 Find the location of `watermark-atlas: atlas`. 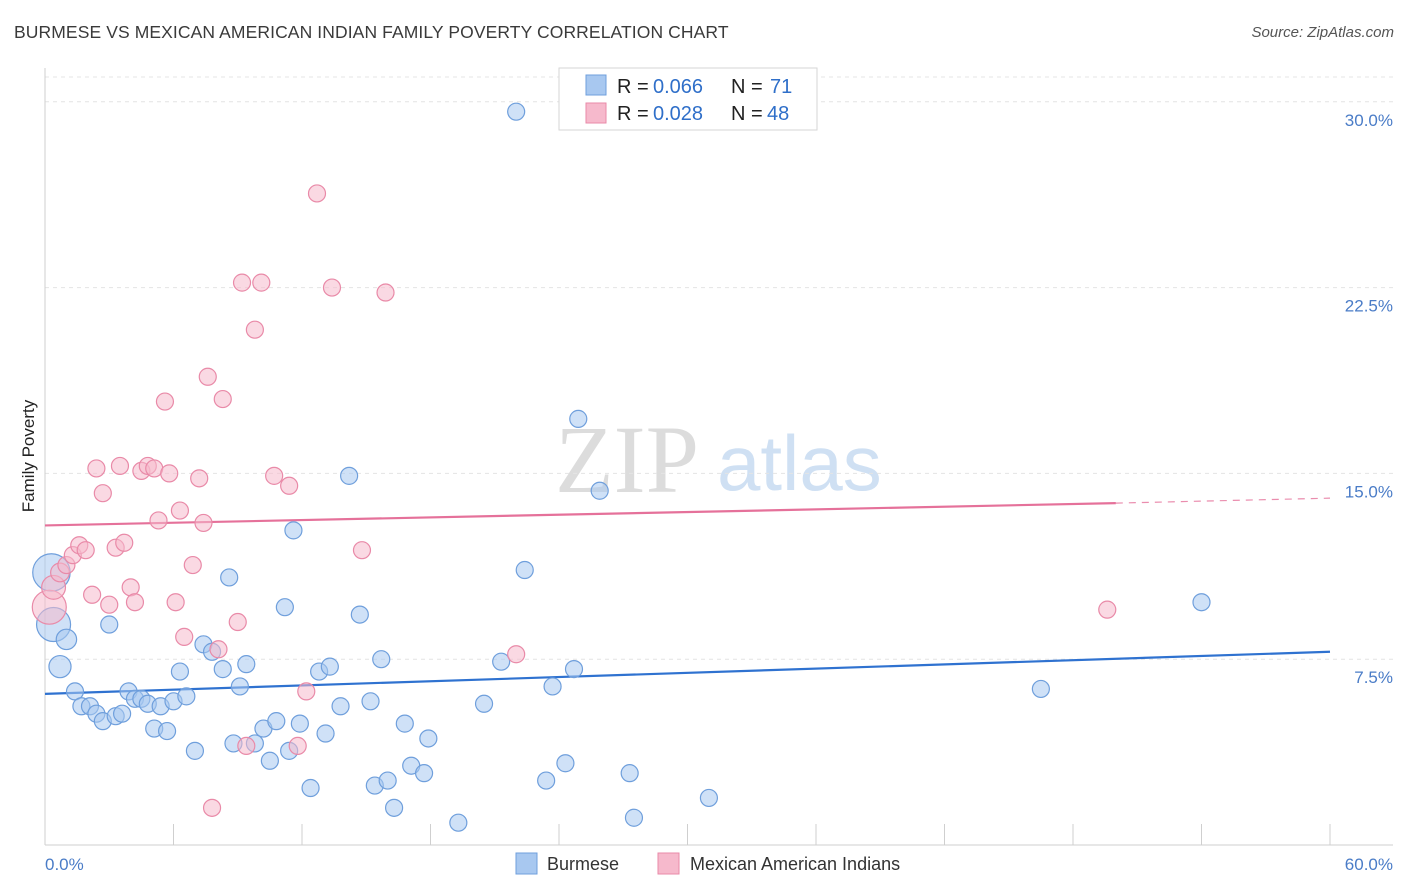

watermark-atlas: atlas is located at coordinates (799, 463).